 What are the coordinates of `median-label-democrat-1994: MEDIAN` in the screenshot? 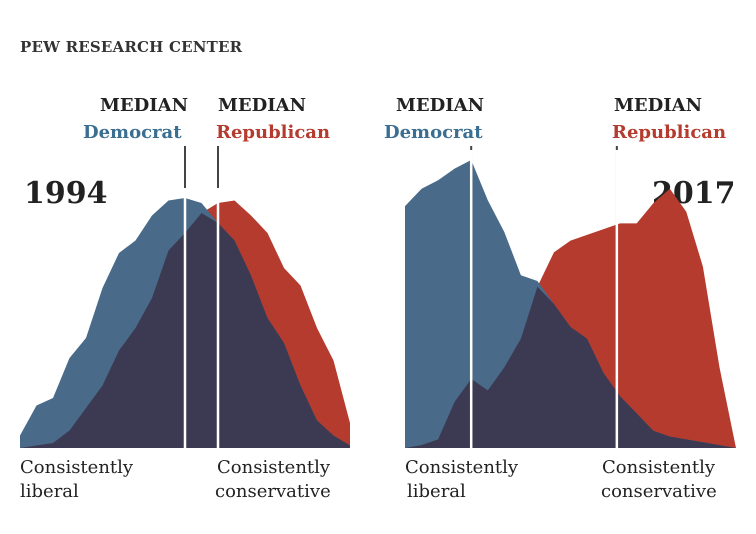 It's located at (144, 105).